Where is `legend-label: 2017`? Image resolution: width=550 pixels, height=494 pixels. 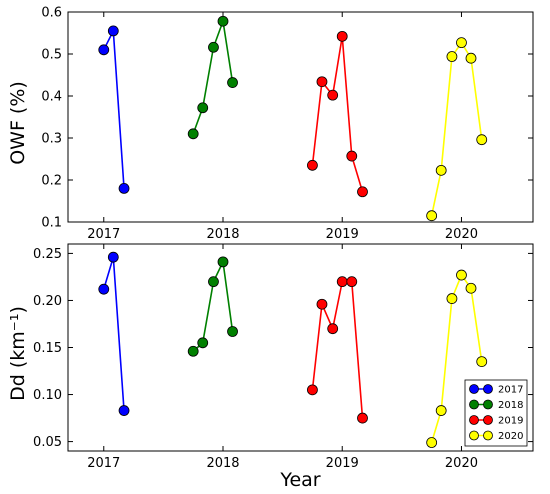 legend-label: 2017 is located at coordinates (510, 390).